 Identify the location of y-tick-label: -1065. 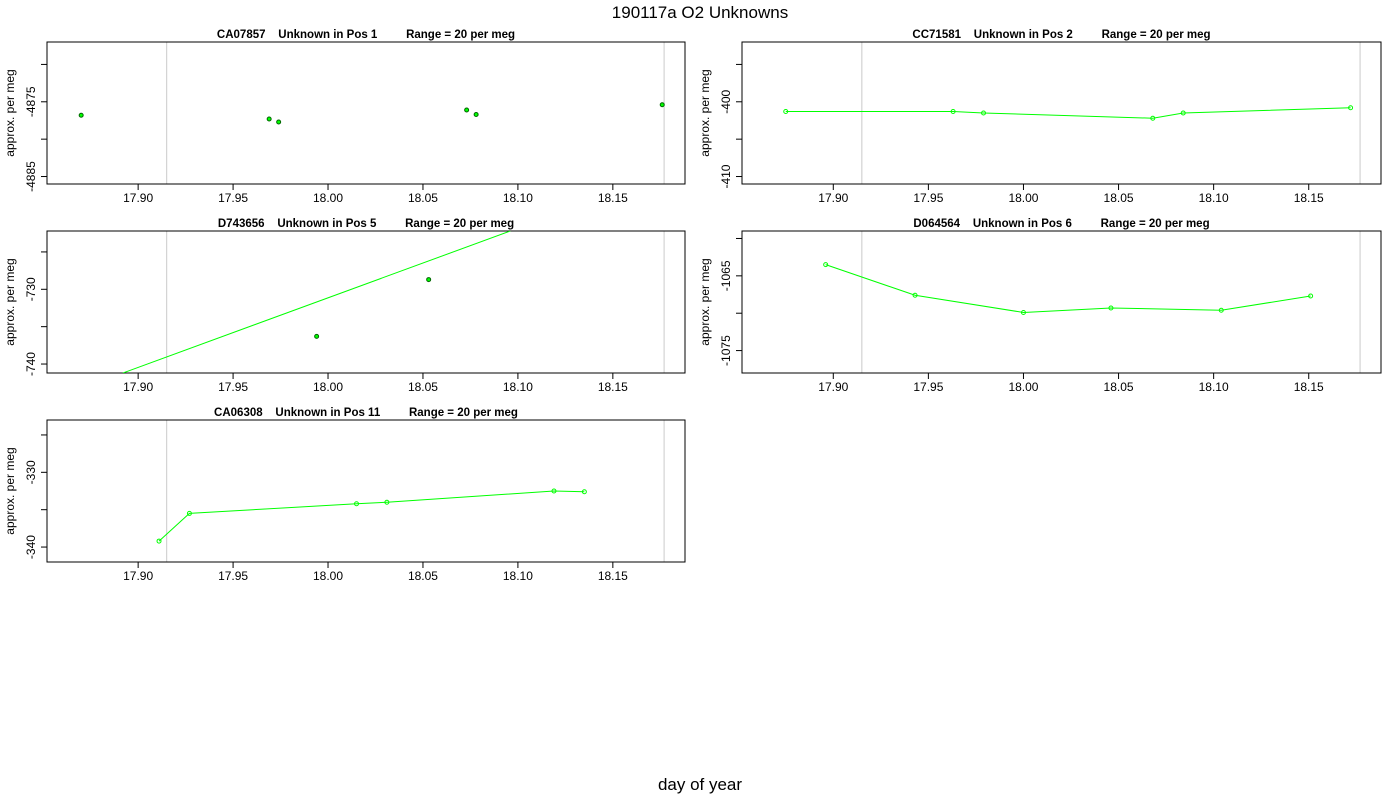
(726, 275).